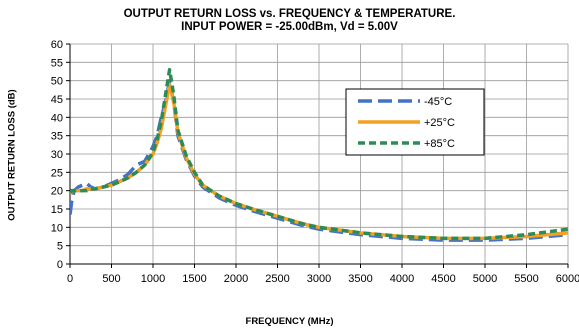 This screenshot has width=579, height=329. I want to click on x-tick-label: 2500, so click(277, 279).